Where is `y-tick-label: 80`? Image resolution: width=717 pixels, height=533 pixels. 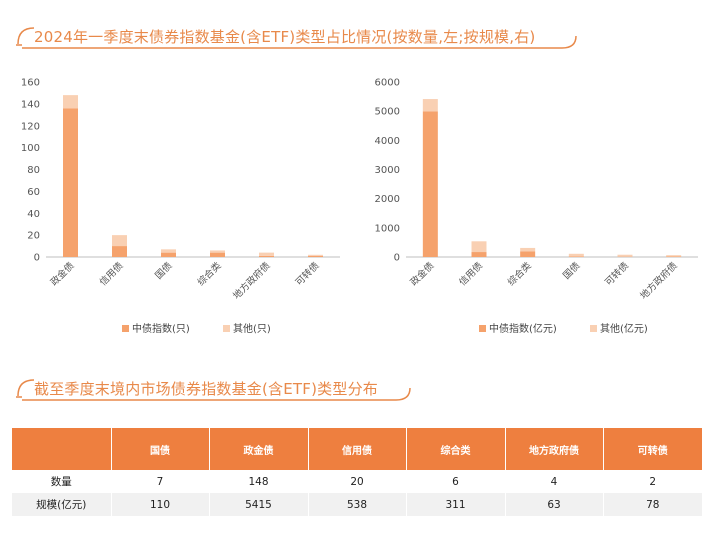 y-tick-label: 80 is located at coordinates (33, 170).